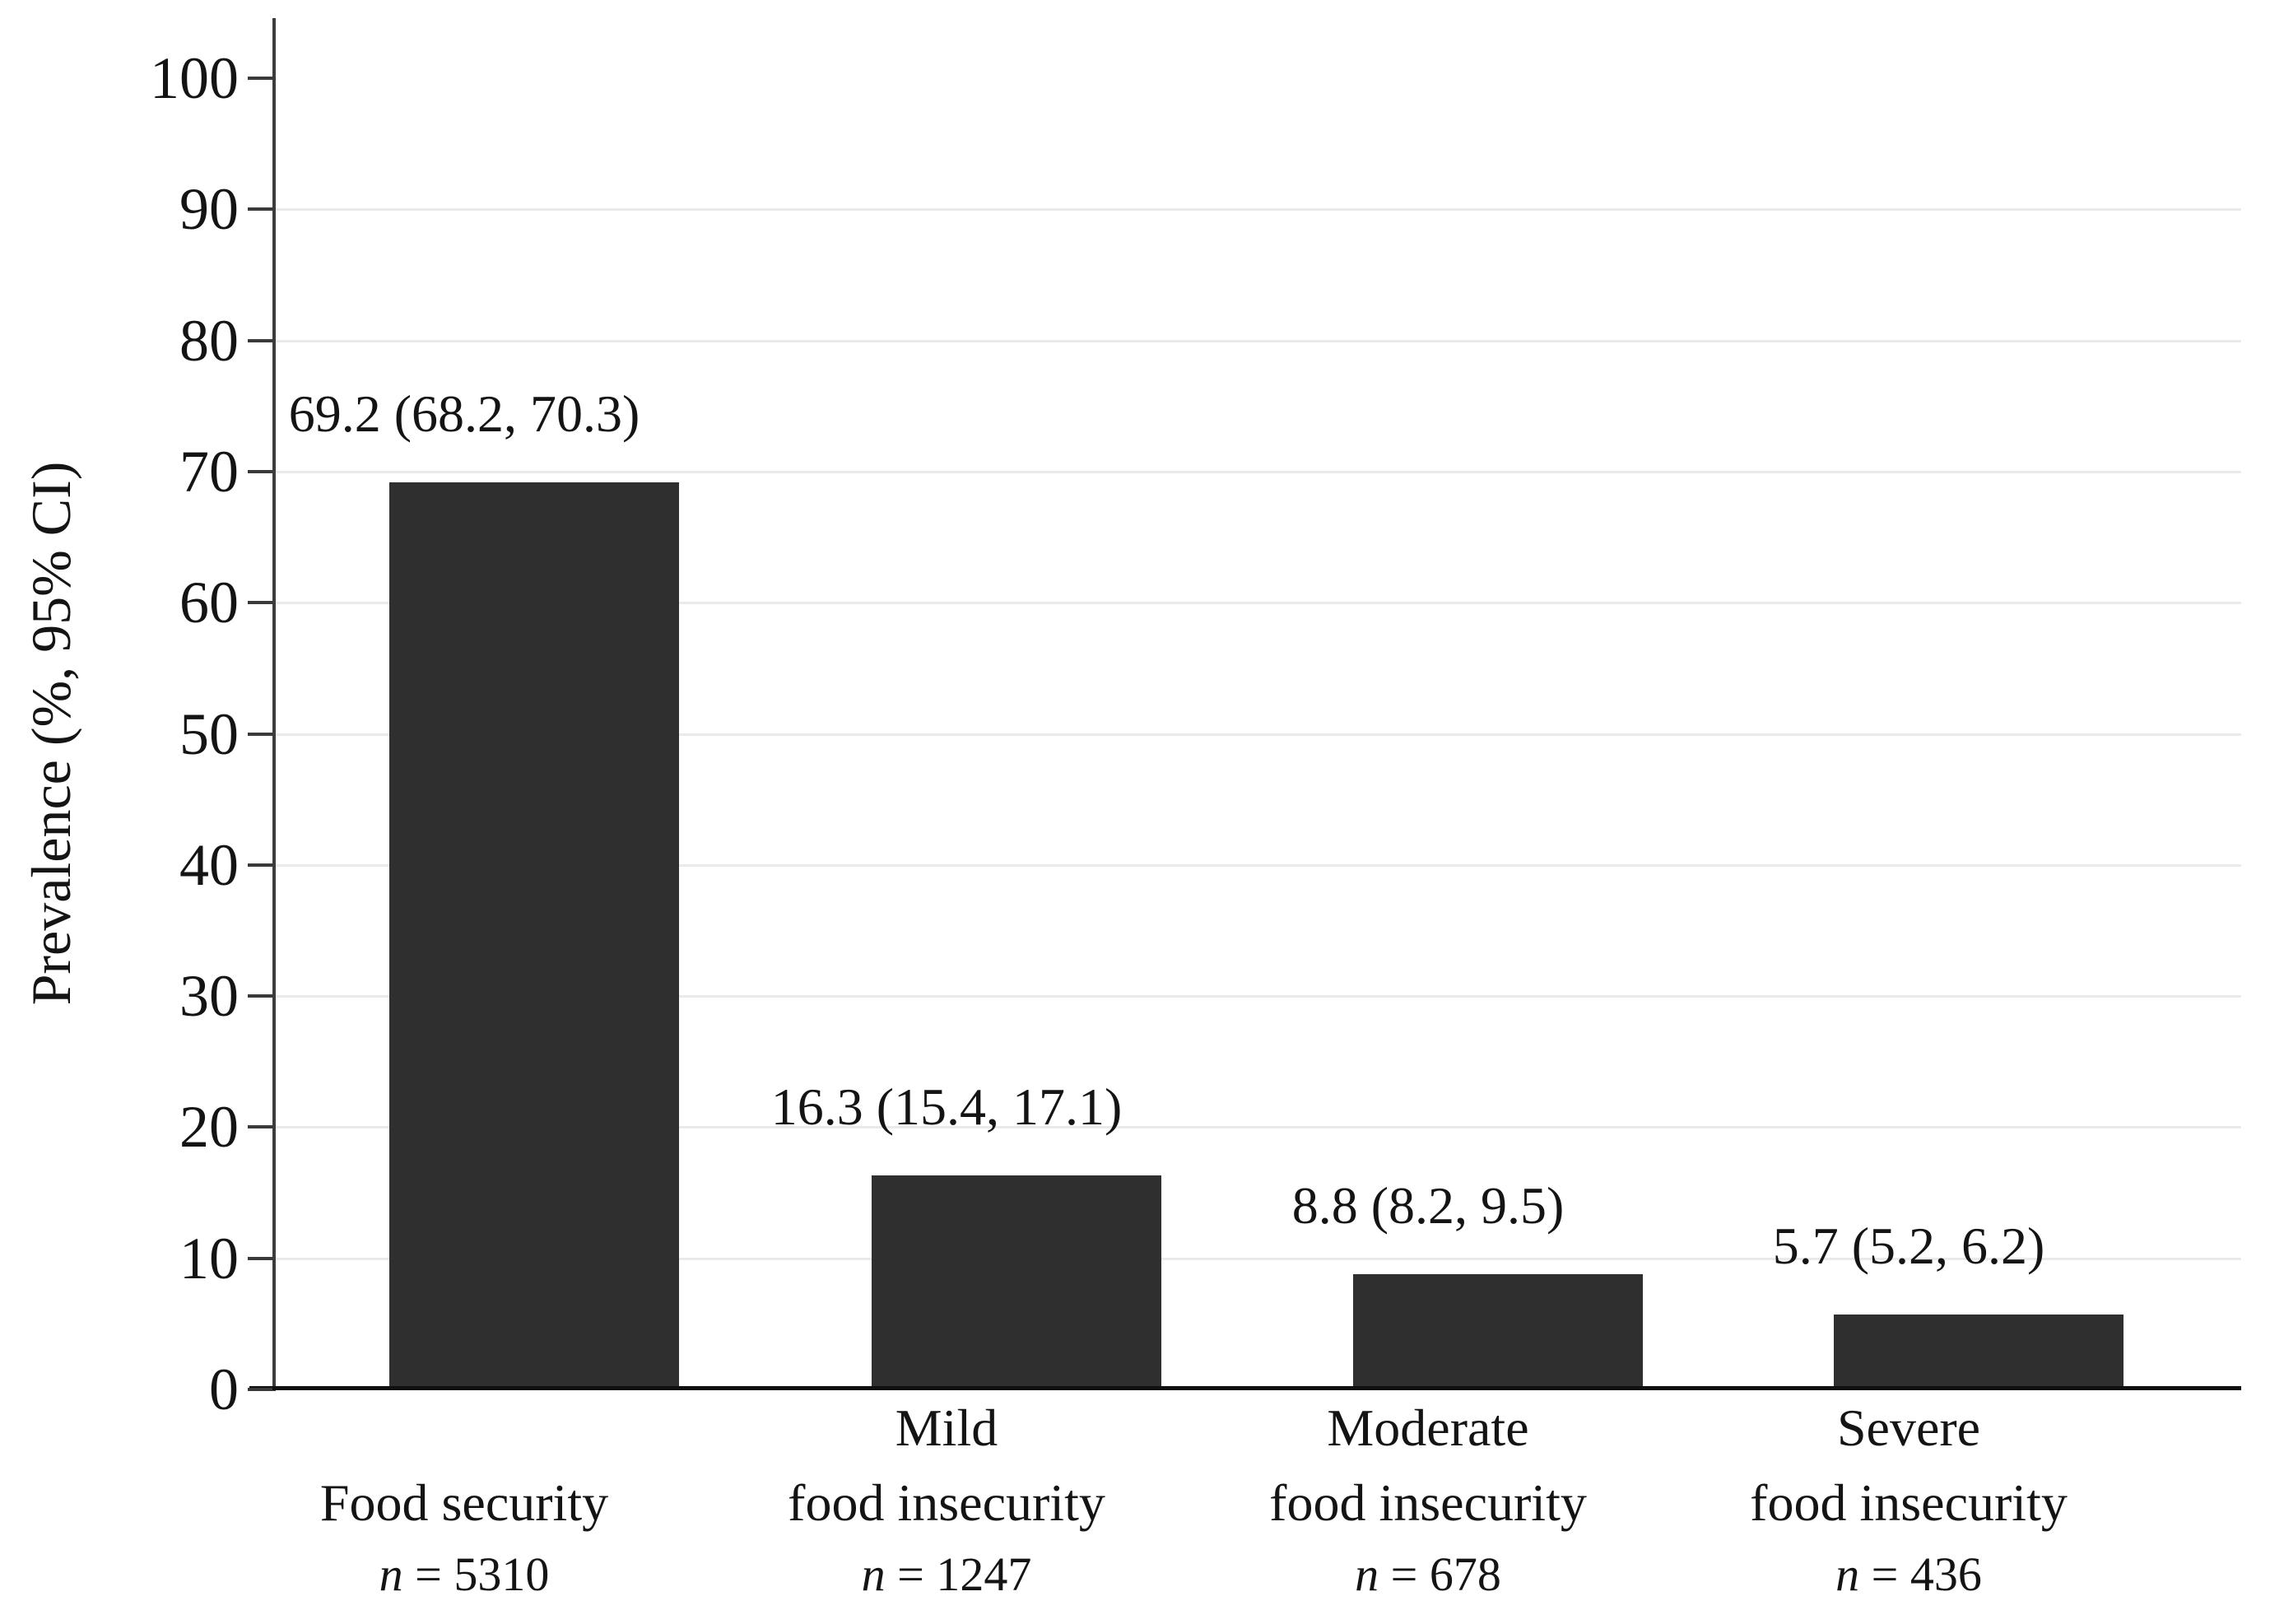 Image resolution: width=2270 pixels, height=1624 pixels. Describe the element at coordinates (209, 1127) in the screenshot. I see `y-tick-label-20: 20` at that location.